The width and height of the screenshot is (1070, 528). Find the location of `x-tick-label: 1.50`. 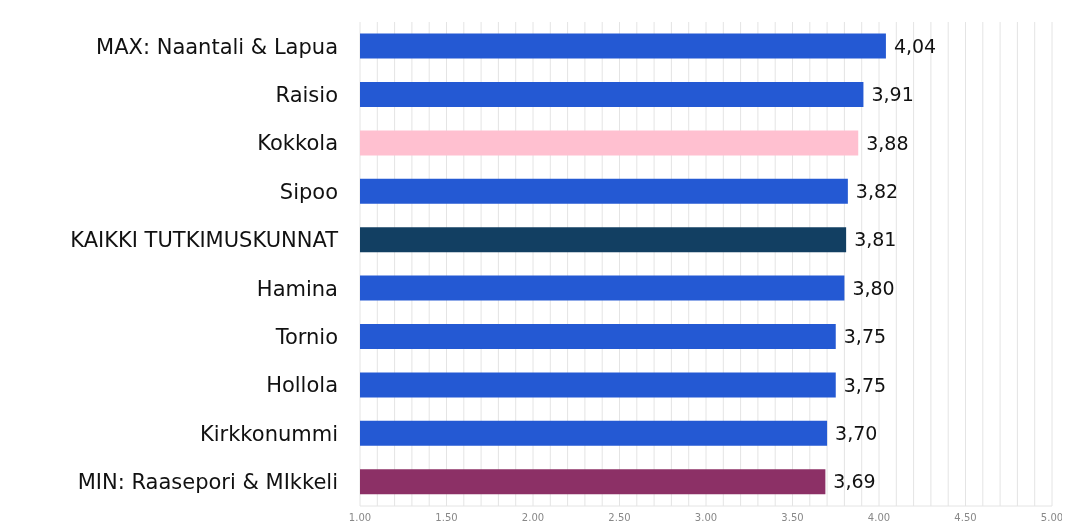

x-tick-label: 1.50 is located at coordinates (446, 518).